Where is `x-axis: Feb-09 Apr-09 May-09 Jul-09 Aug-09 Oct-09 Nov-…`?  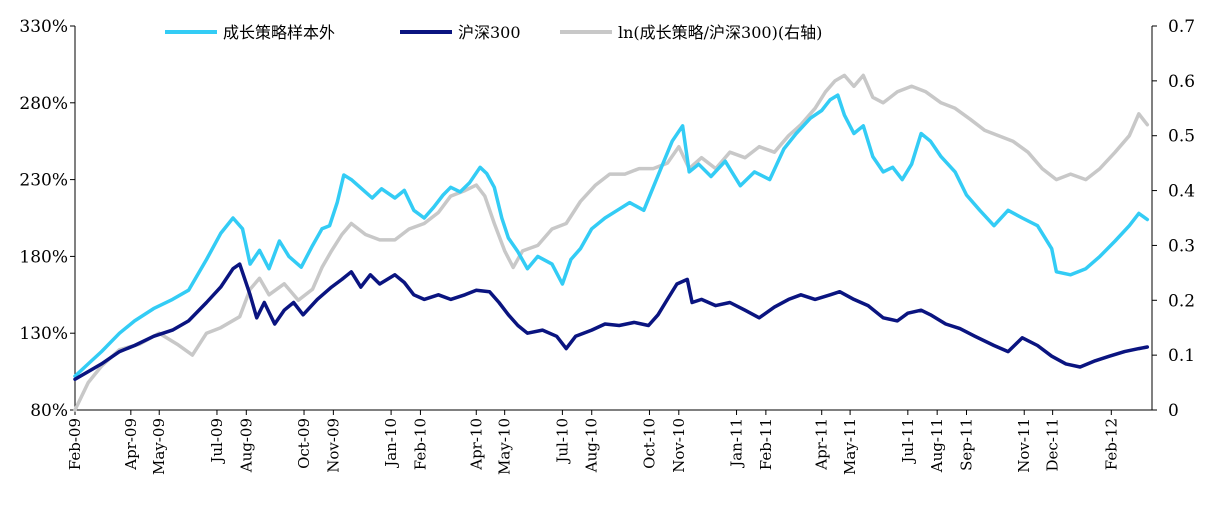
x-axis: Feb-09 Apr-09 May-09 Jul-09 Aug-09 Oct-09 Nov-… is located at coordinates (609, 442).